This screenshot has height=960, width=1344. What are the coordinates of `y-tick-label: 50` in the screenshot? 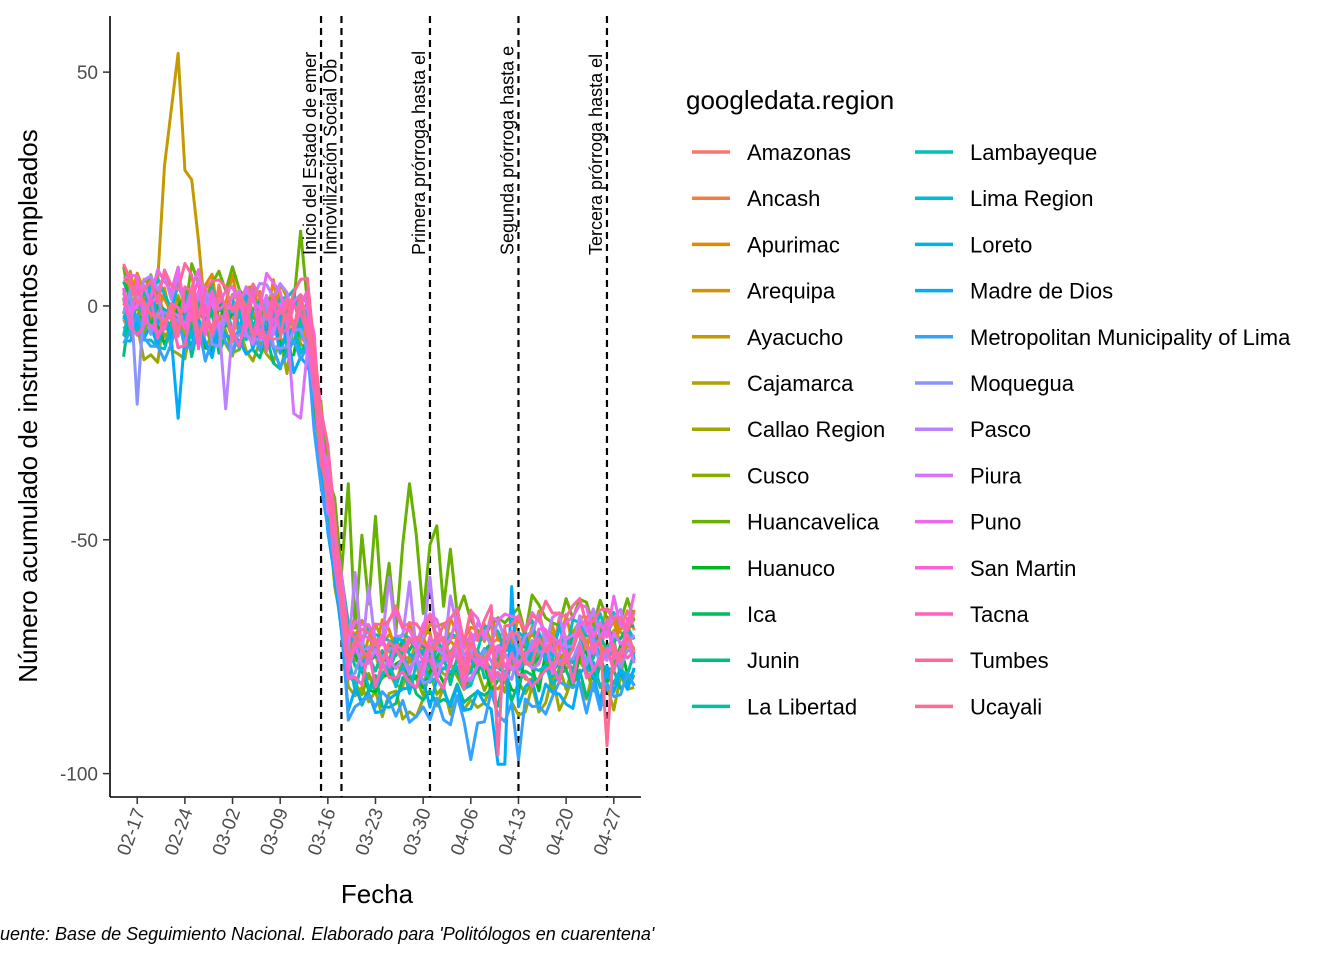 It's located at (87, 73).